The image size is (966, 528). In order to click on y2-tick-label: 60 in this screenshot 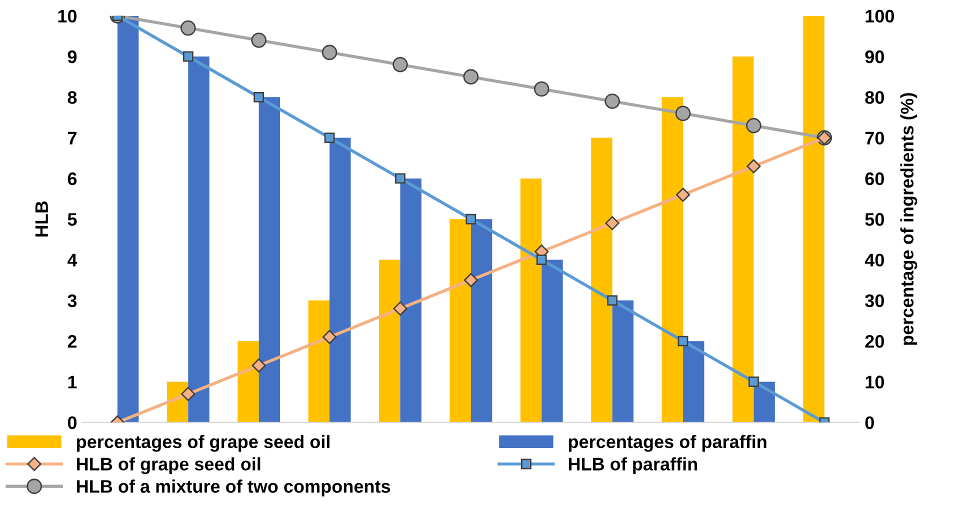, I will do `click(874, 179)`.